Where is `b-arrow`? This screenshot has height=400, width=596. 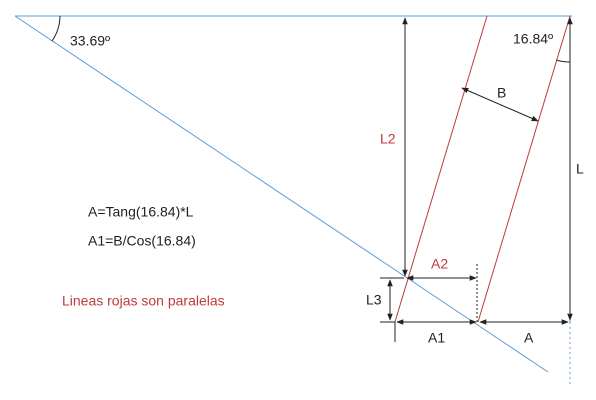
b-arrow is located at coordinates (500, 104).